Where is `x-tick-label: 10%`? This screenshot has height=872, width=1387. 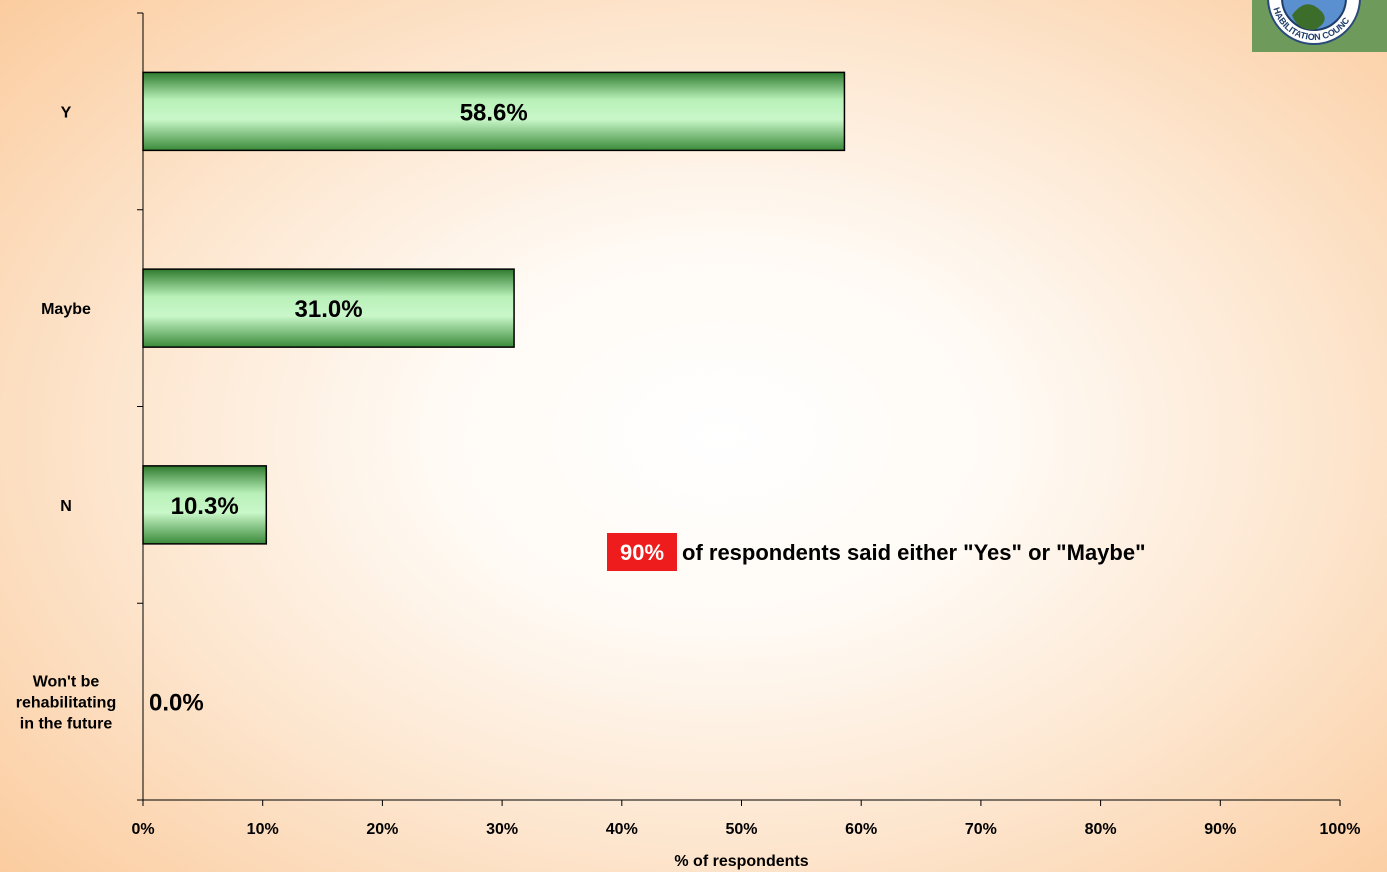 x-tick-label: 10% is located at coordinates (263, 829).